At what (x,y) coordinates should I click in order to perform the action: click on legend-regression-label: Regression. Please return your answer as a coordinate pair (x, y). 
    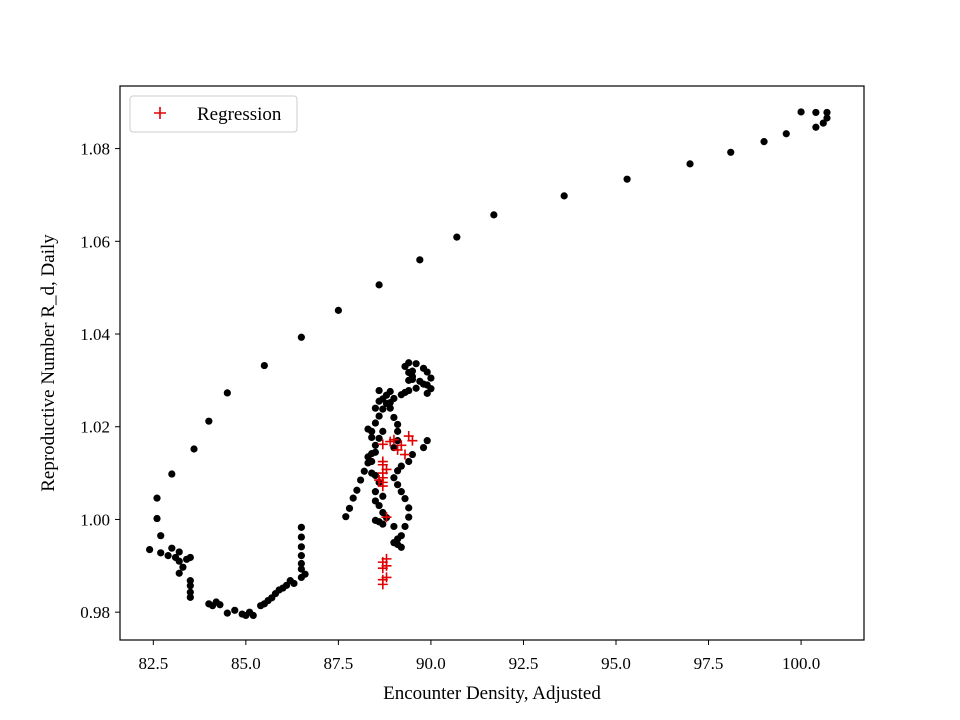
    Looking at the image, I should click on (239, 114).